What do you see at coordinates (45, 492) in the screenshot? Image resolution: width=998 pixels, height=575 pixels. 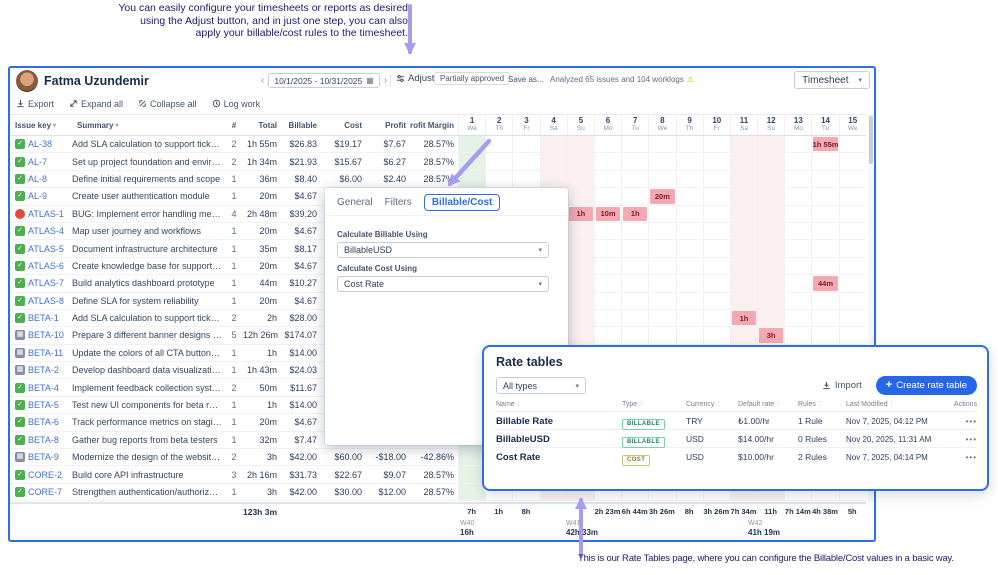 I see `issue-key-link: CORE-7` at bounding box center [45, 492].